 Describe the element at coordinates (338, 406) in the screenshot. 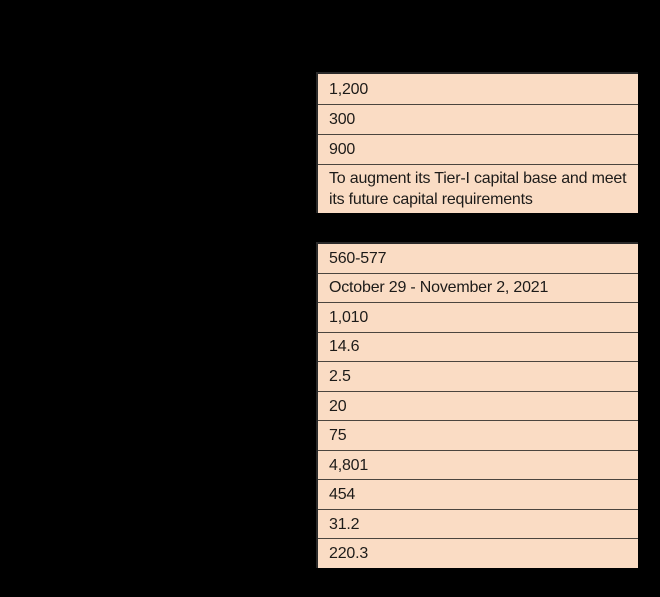

I see `cell-value: 20` at that location.